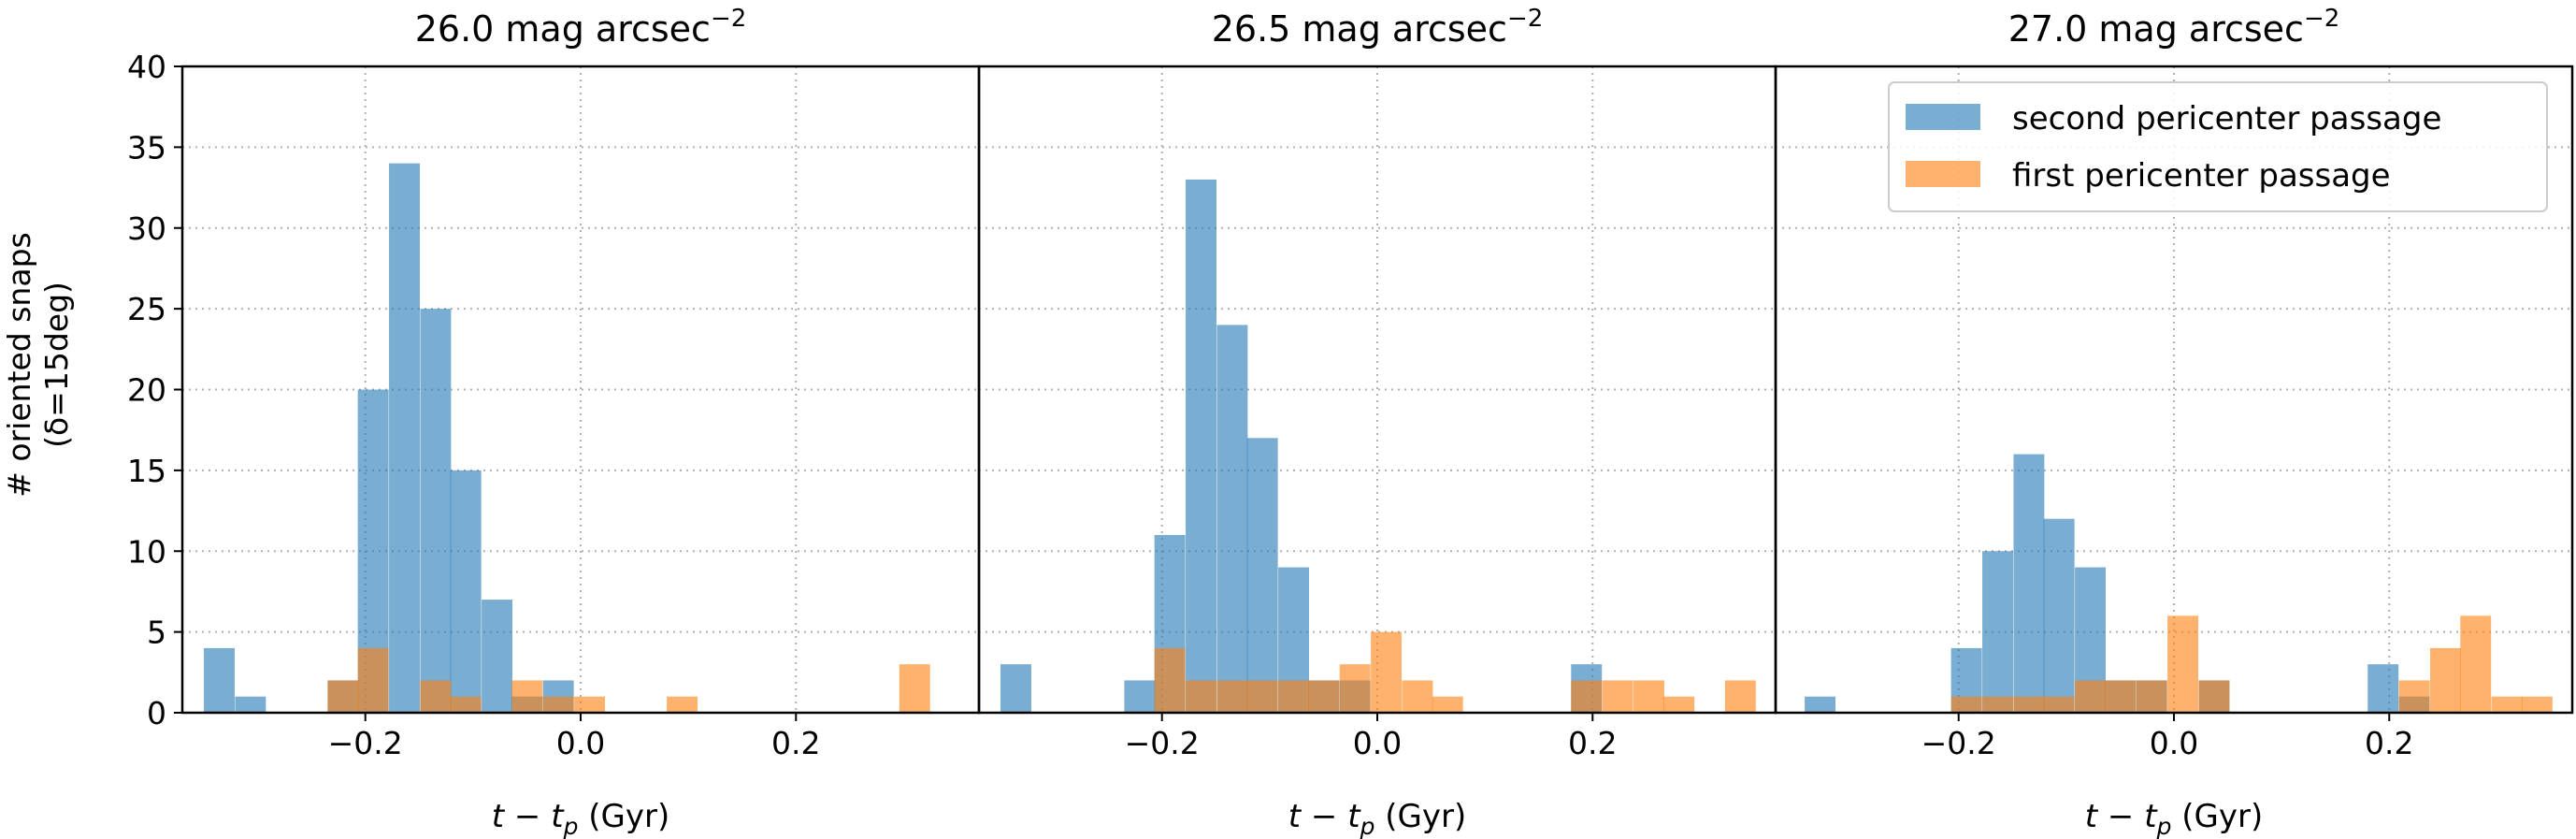 This screenshot has width=2576, height=839. I want to click on y-tick-label: 0, so click(157, 713).